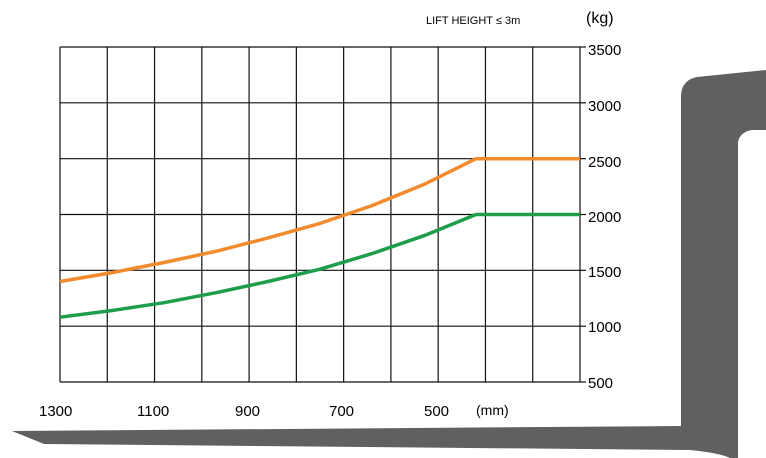  Describe the element at coordinates (342, 411) in the screenshot. I see `x-tick-label: 700` at that location.